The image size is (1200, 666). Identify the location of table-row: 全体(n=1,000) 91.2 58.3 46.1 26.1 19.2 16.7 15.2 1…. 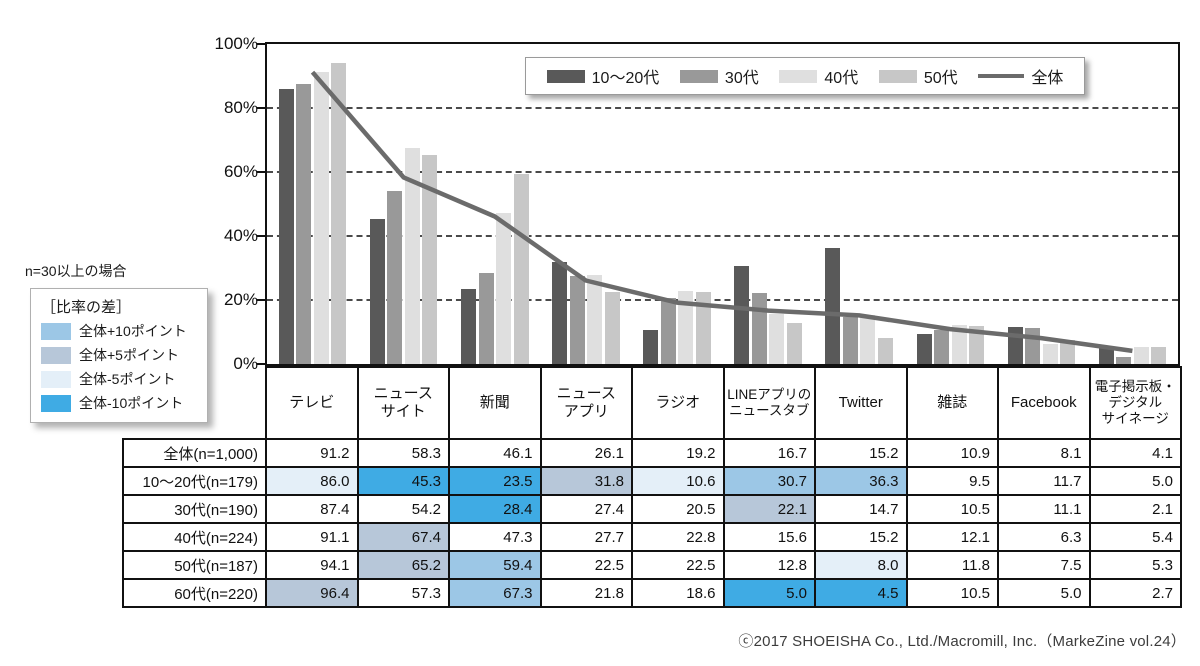
(652, 453).